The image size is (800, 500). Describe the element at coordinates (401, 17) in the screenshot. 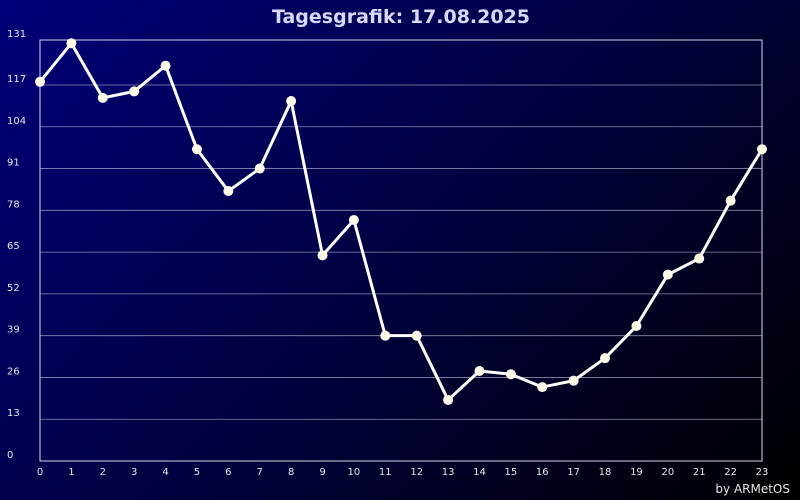

I see `chart-title: Tagesgrafik: 17.08.2025` at that location.